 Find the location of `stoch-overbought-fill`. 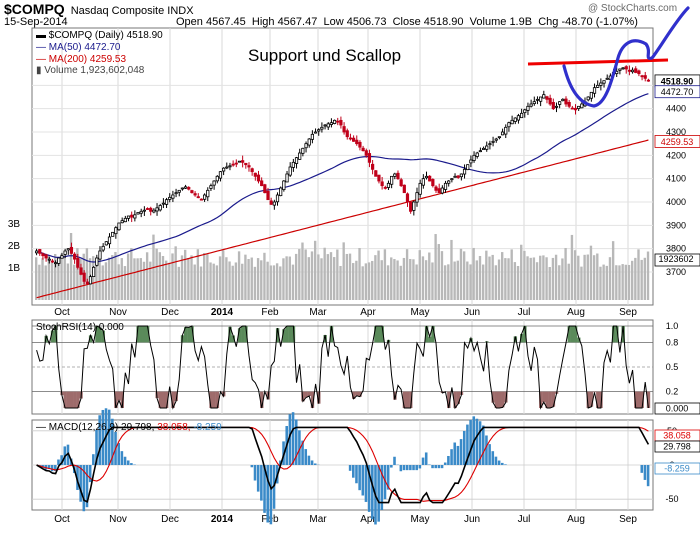

stoch-overbought-fill is located at coordinates (286, 334).